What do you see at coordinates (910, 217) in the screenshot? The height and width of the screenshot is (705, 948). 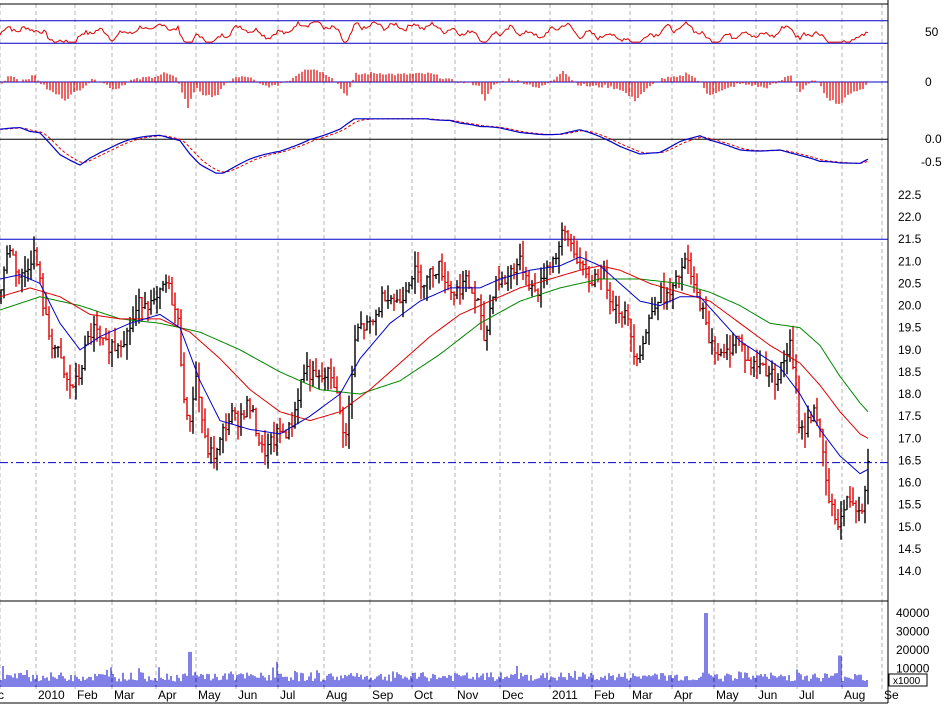 I see `price-tick-label: 22.0` at bounding box center [910, 217].